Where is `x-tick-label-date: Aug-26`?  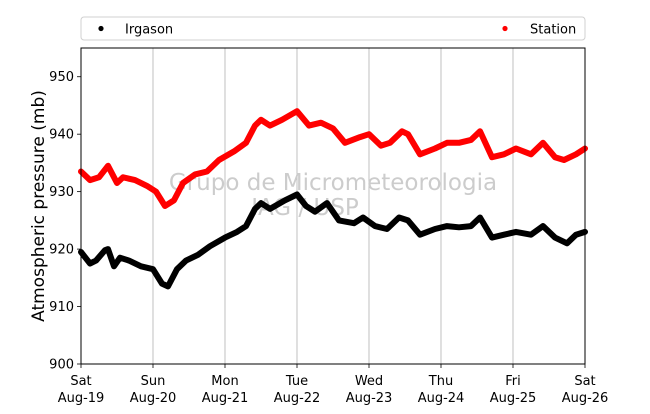 x-tick-label-date: Aug-26 is located at coordinates (585, 398).